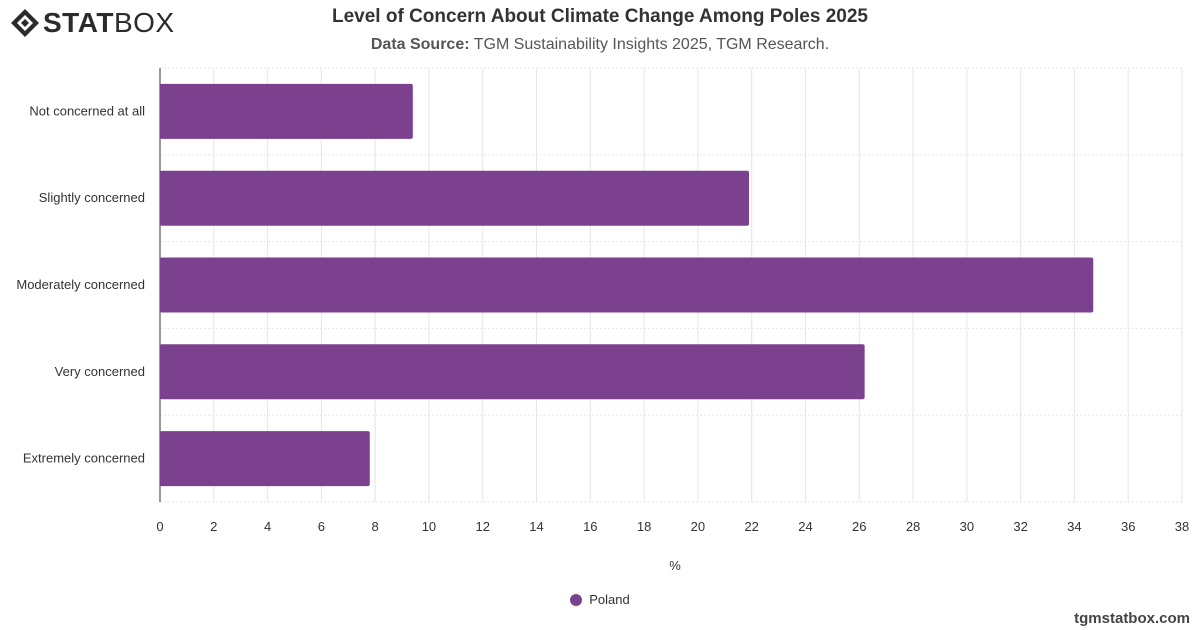 The image size is (1200, 630). I want to click on legend: Poland, so click(600, 599).